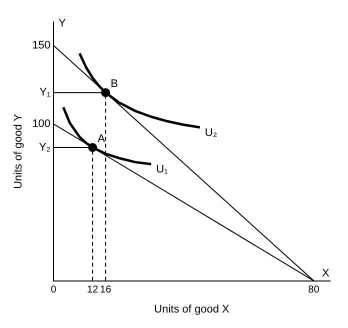  I want to click on x-tick-label: 16, so click(106, 290).